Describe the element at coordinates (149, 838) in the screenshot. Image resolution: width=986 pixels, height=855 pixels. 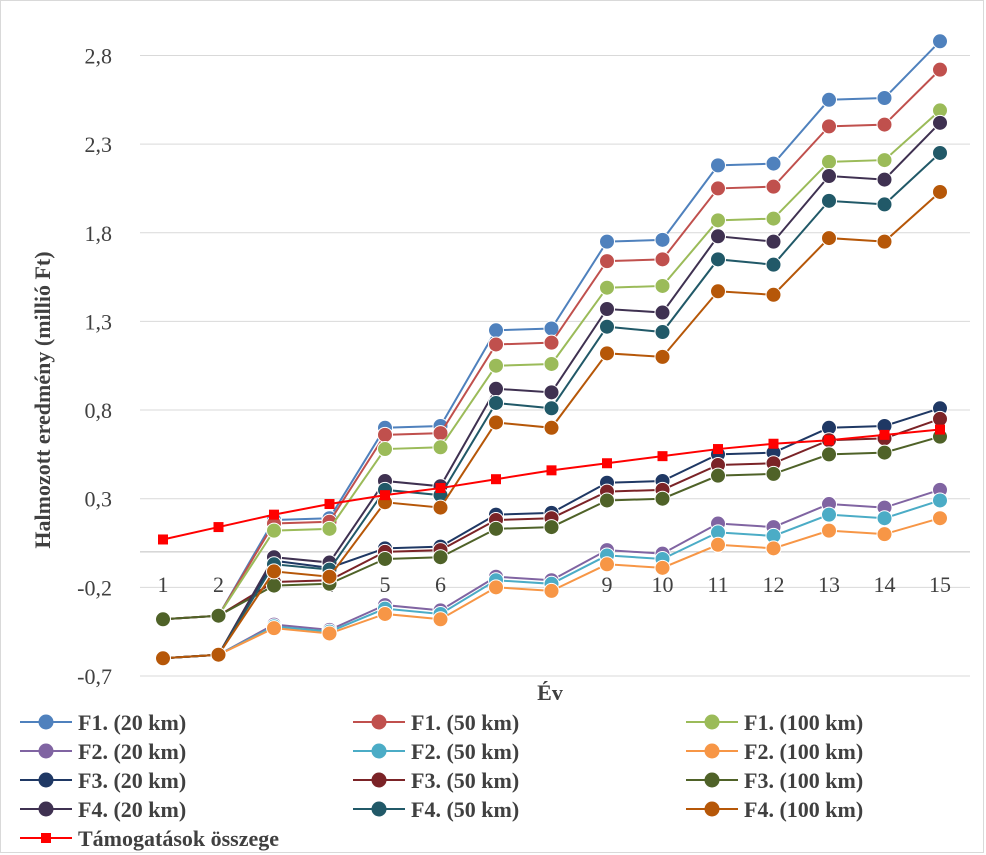
I see `legend-item: Támogatások összege` at that location.